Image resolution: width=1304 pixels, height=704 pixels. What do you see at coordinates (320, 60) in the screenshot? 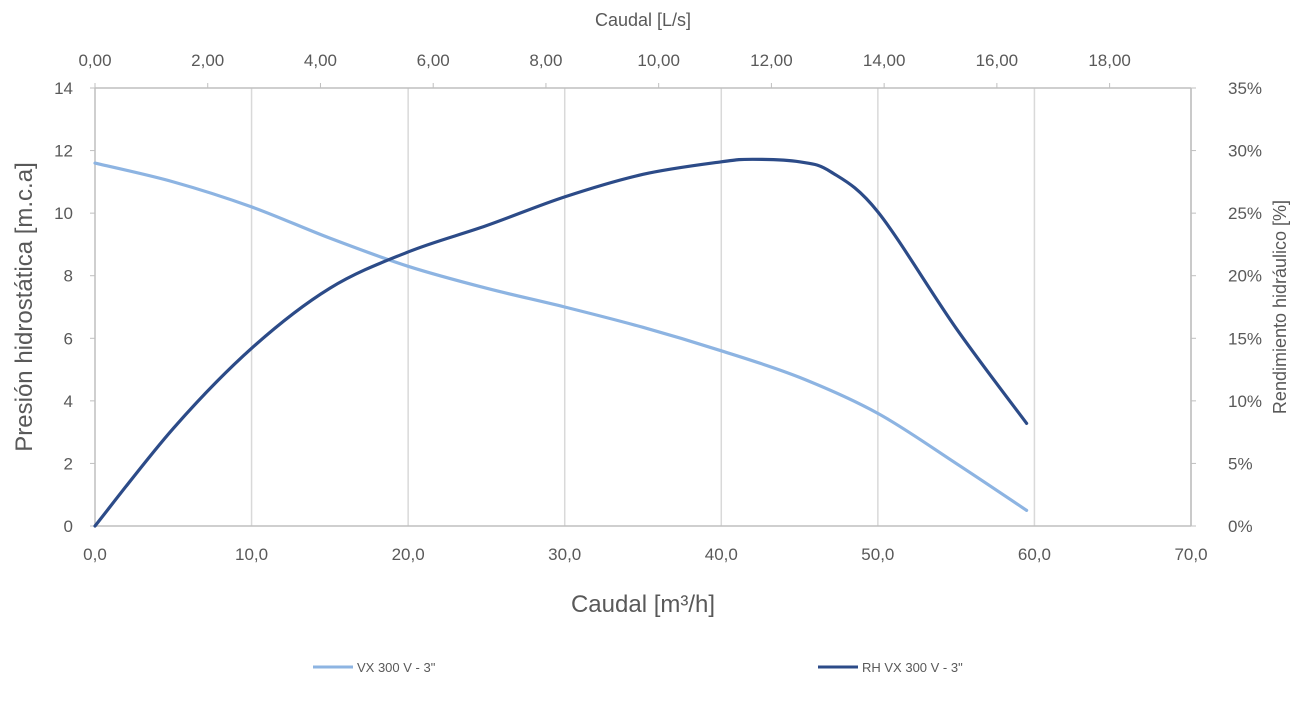
I see `x-top-tick-label: 4,00` at bounding box center [320, 60].